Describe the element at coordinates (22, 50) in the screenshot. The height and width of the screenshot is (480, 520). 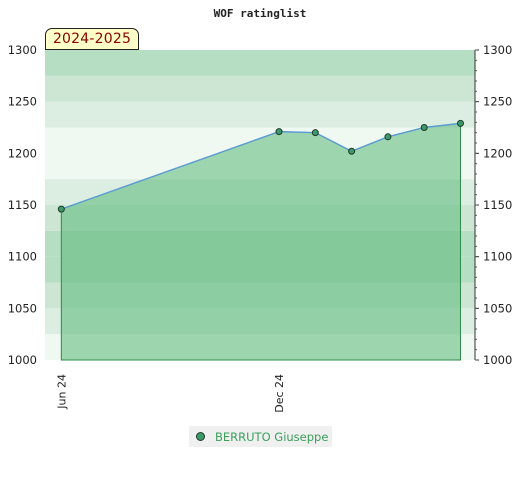
I see `y-tick-label-left: 1300` at that location.